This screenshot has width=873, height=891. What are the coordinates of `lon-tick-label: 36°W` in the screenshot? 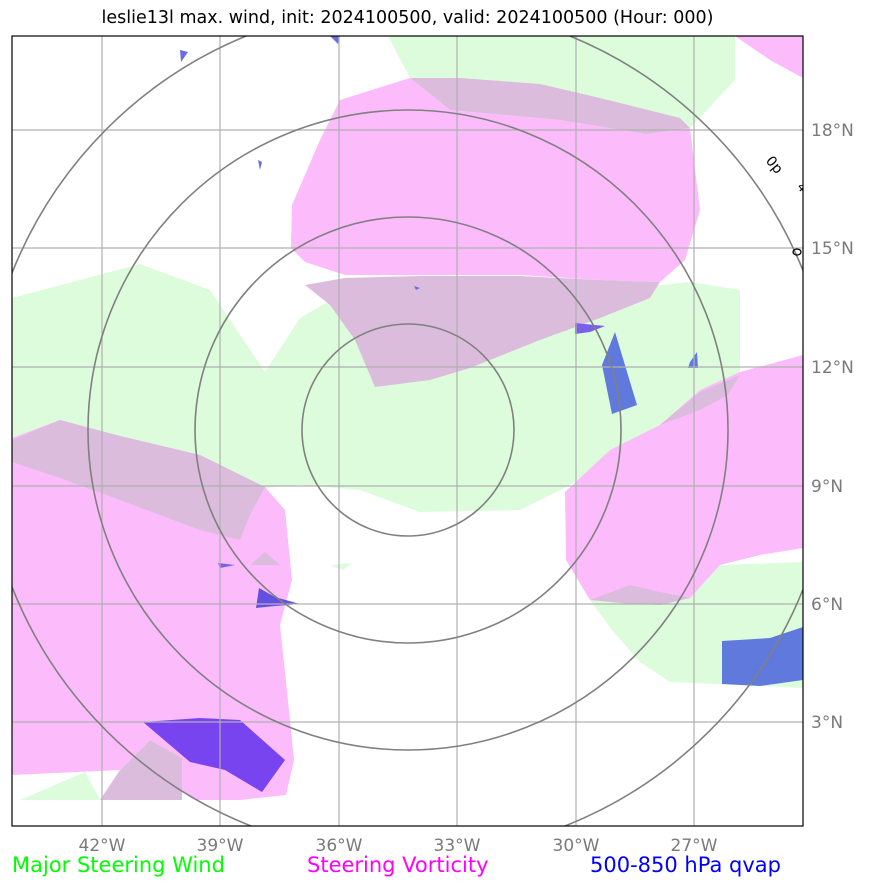 It's located at (339, 846).